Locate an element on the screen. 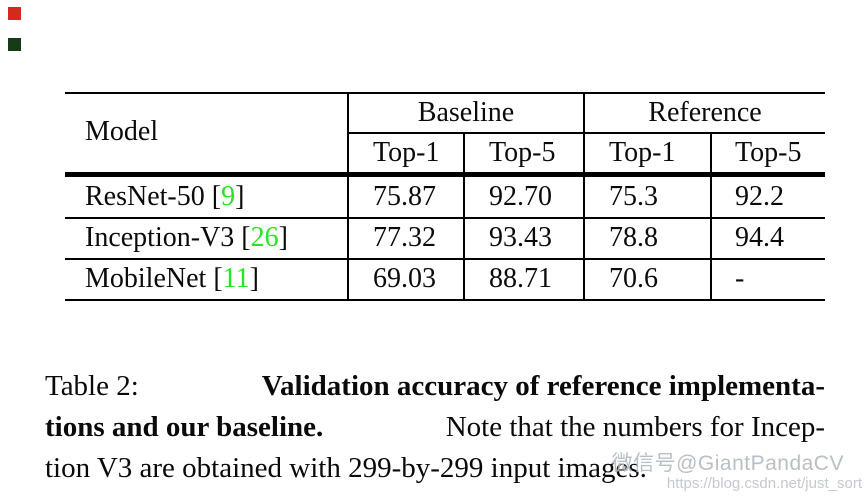 Image resolution: width=868 pixels, height=502 pixels. table-cell: 70.6 is located at coordinates (633, 278).